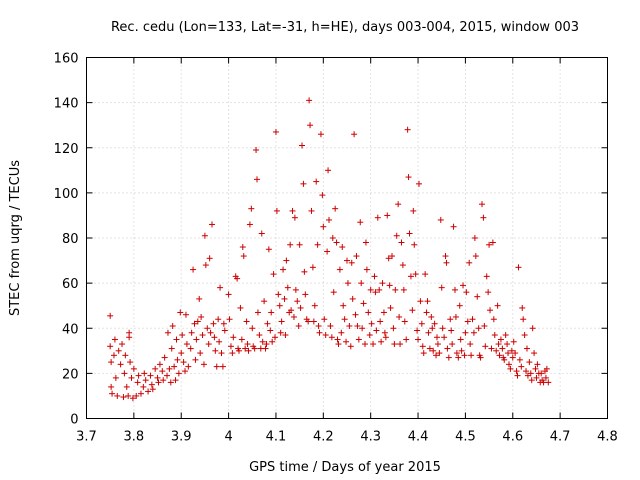  I want to click on x-tick-label: 4.8, so click(607, 437).